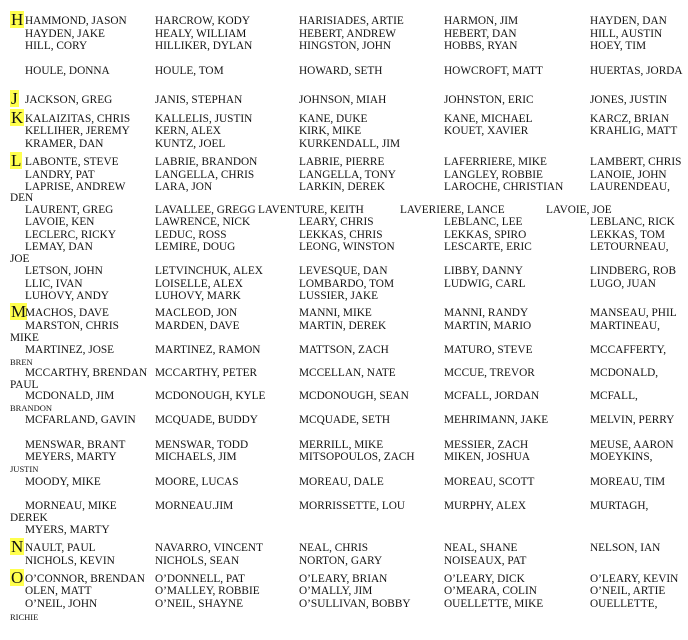 This screenshot has height=640, width=688. Describe the element at coordinates (614, 396) in the screenshot. I see `name-entry: MCFALL,` at that location.